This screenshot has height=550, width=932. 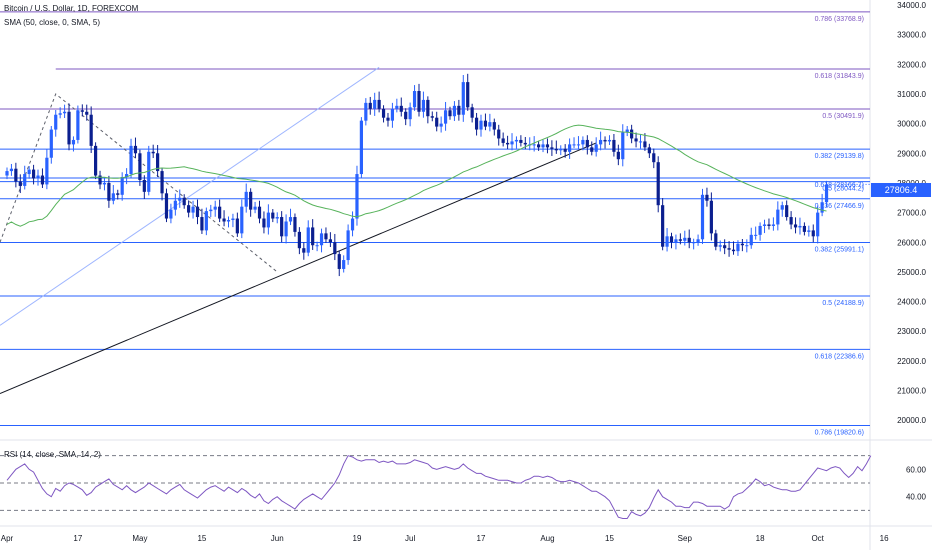 I want to click on price-tick-label: 25000.0, so click(x=911, y=272).